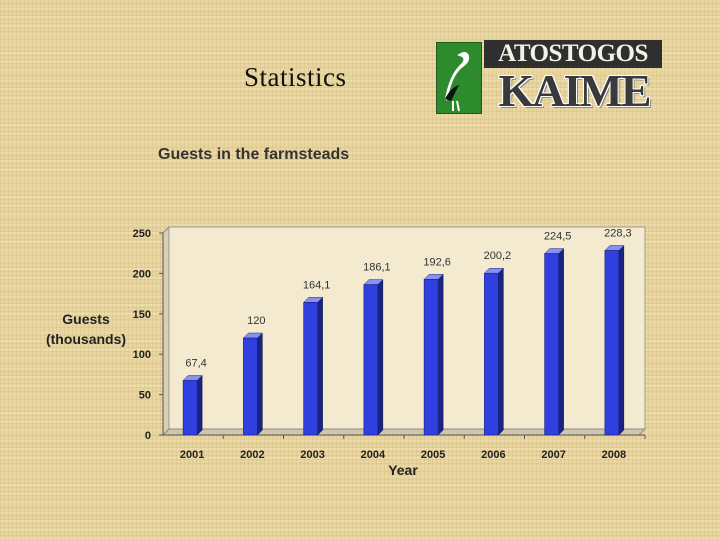 Image resolution: width=720 pixels, height=540 pixels. Describe the element at coordinates (256, 321) in the screenshot. I see `data-label: 120` at that location.